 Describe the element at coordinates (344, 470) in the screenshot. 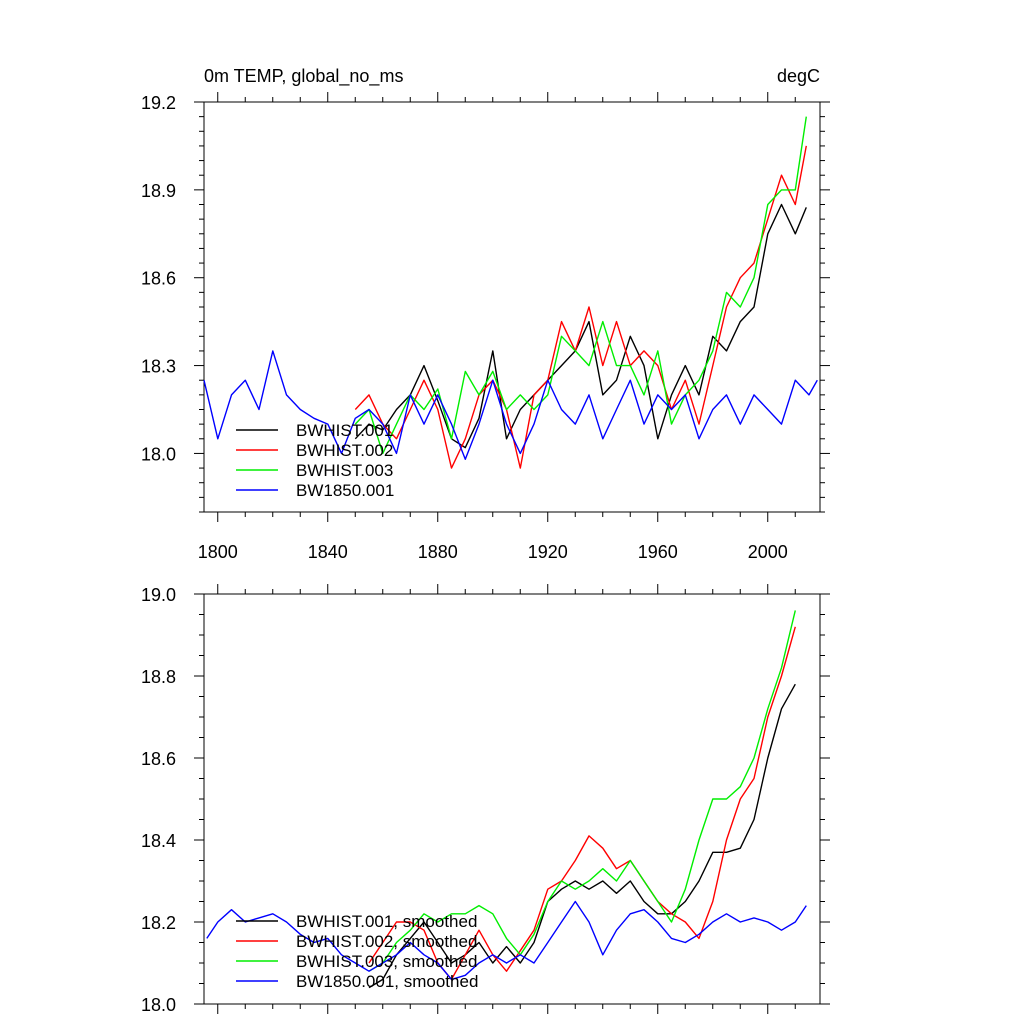

I see `legend-label: BWHIST.003` at that location.